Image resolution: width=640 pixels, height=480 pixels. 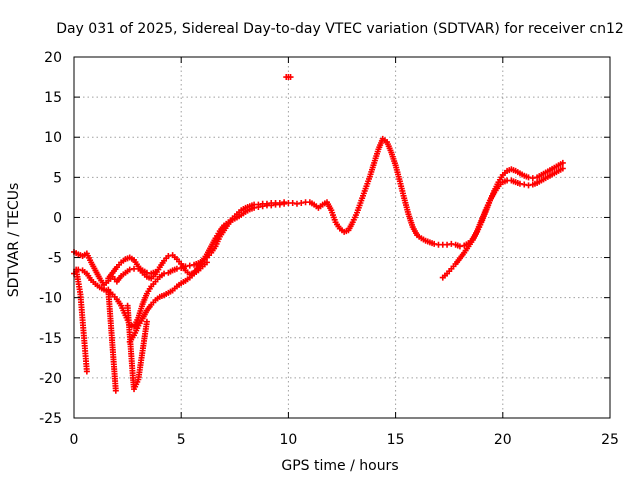 I want to click on y-tick-label: 10, so click(x=53, y=138).